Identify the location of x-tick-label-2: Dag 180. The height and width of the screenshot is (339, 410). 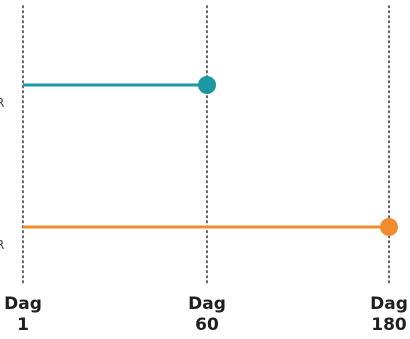
(389, 314).